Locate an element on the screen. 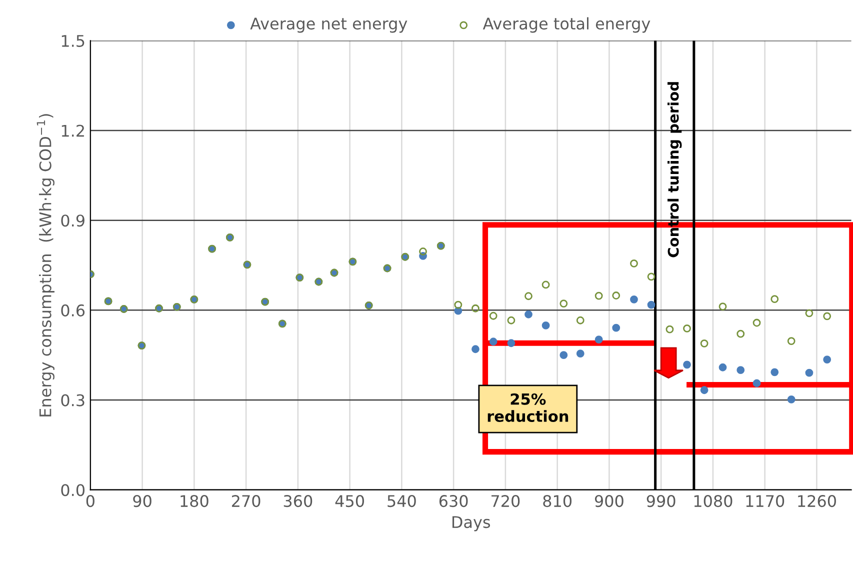 The image size is (853, 565). x-tick-label: 450 is located at coordinates (349, 501).